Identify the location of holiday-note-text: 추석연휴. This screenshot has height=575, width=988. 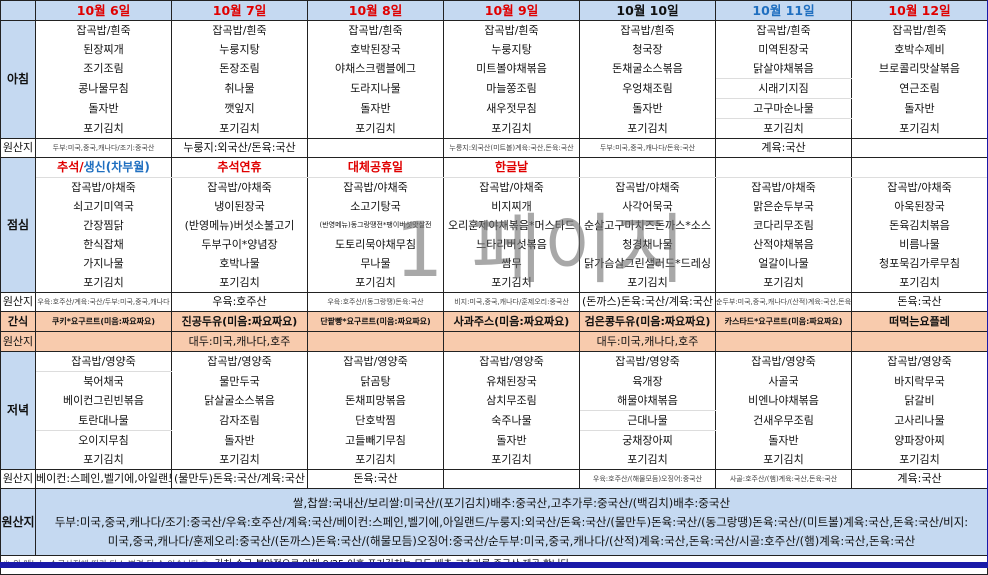
(239, 167).